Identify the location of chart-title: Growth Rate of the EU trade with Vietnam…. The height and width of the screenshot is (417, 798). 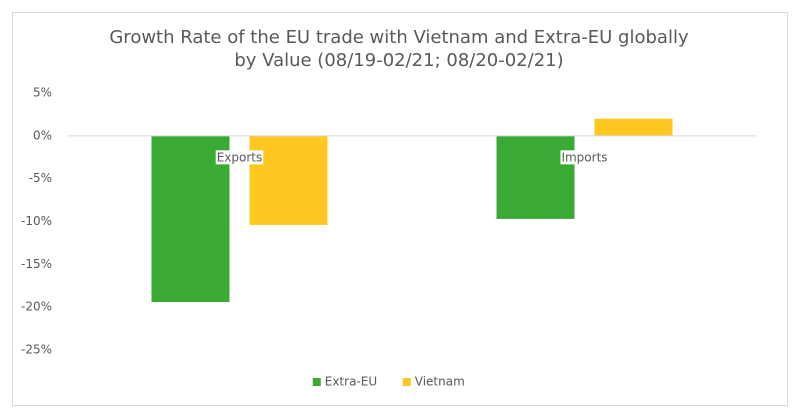
(399, 49).